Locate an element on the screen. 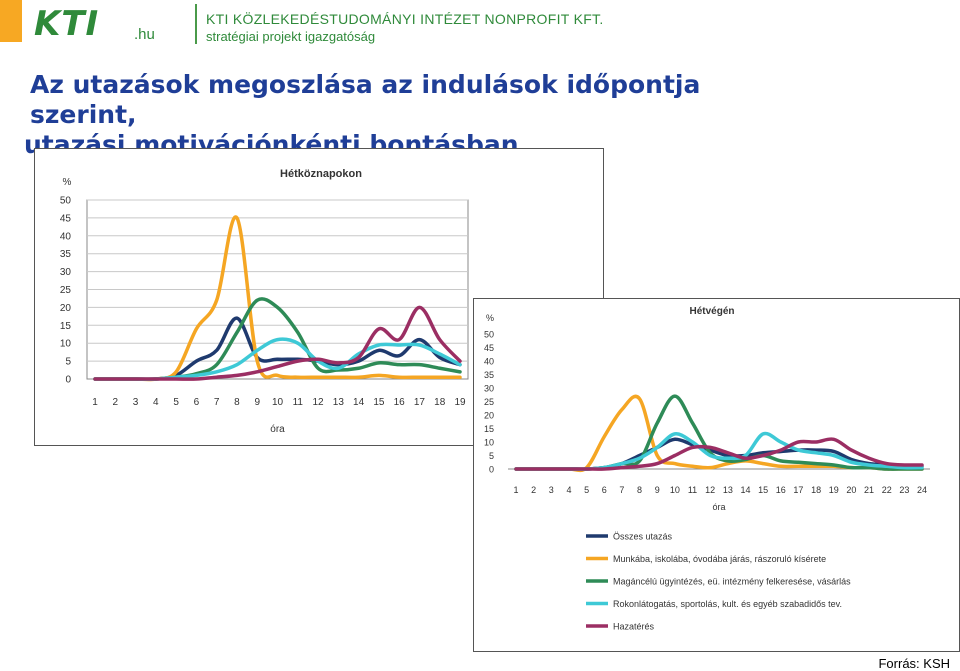  logo-suffix: .hu is located at coordinates (144, 34).